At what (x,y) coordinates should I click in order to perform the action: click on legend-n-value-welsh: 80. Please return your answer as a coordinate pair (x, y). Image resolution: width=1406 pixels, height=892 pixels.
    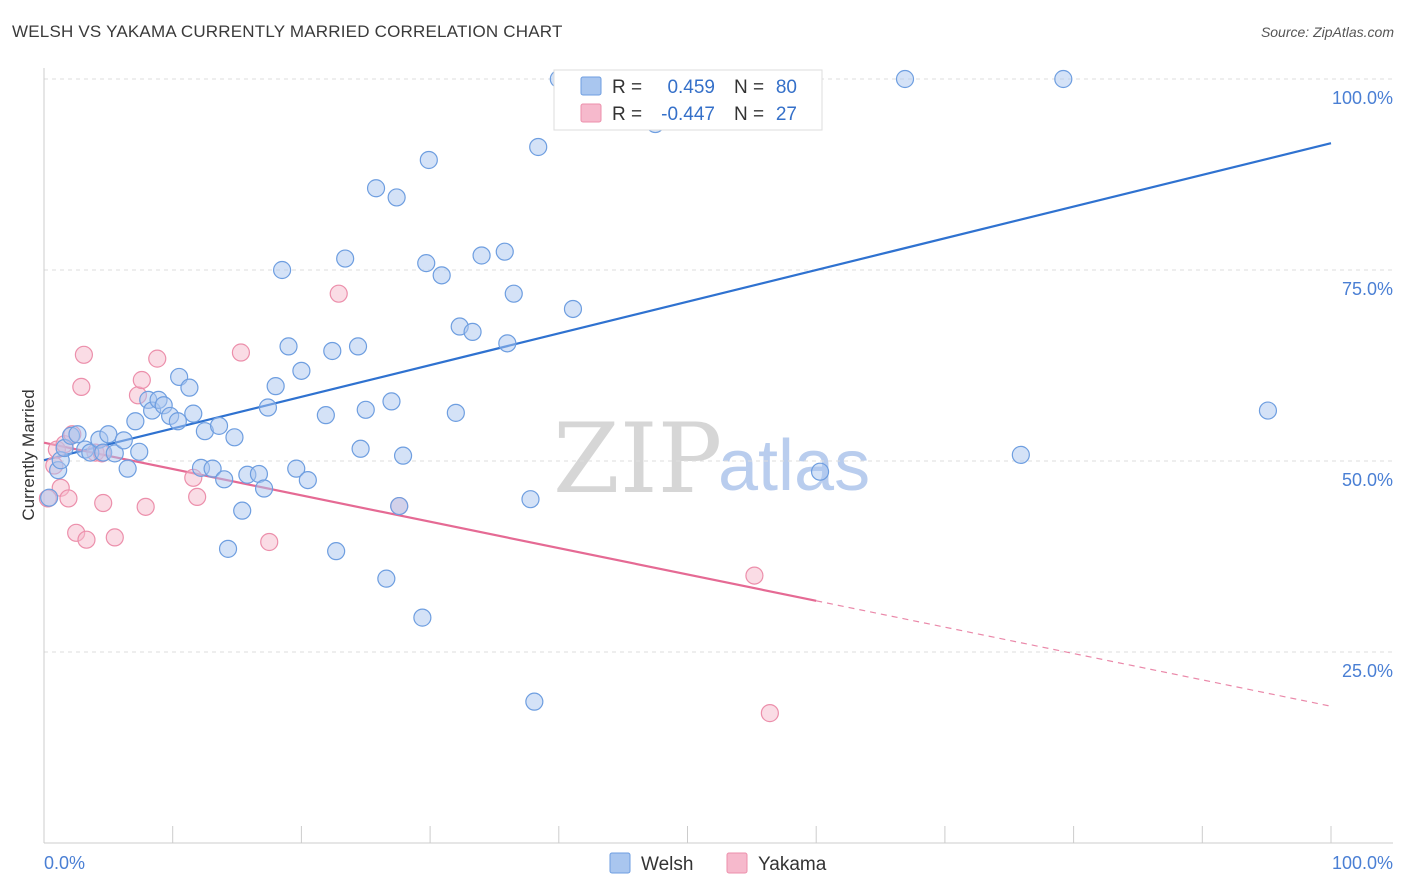
    Looking at the image, I should click on (786, 87).